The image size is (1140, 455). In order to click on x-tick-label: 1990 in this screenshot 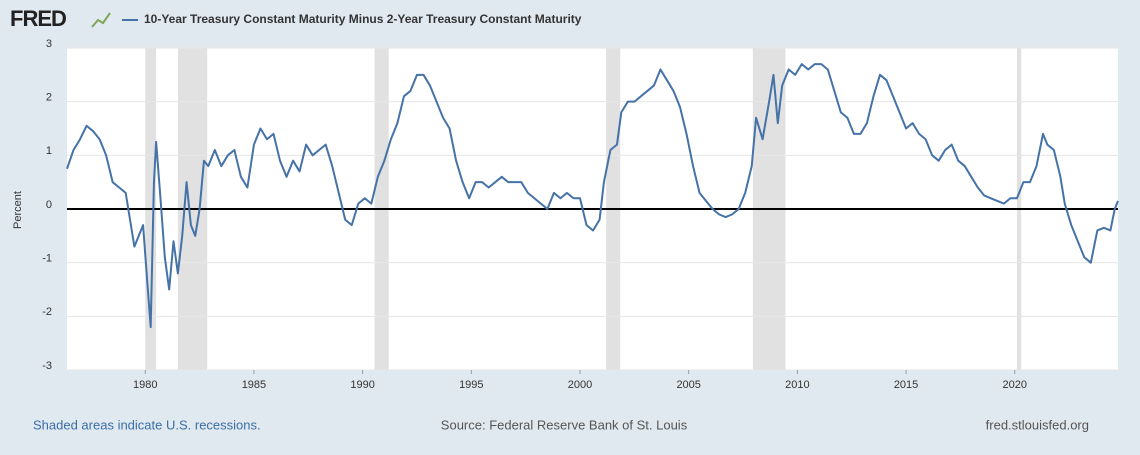, I will do `click(362, 385)`.